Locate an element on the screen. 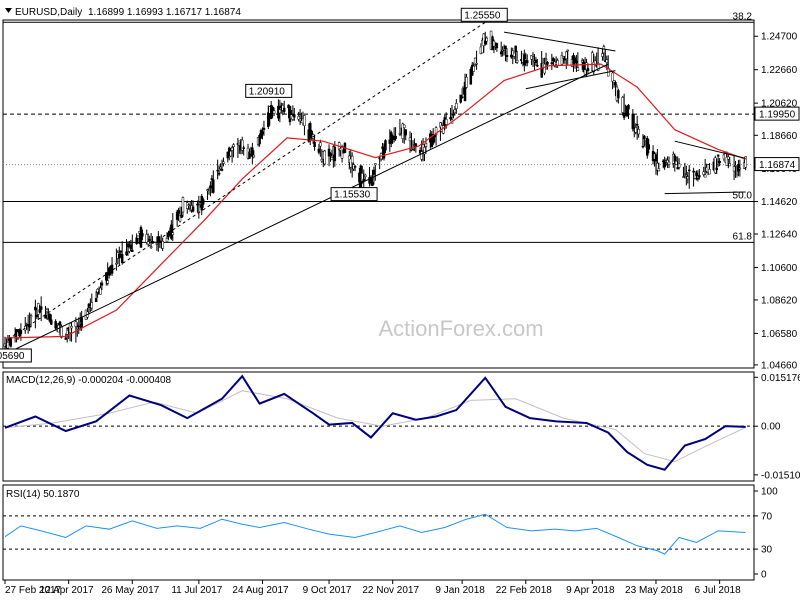 The width and height of the screenshot is (800, 600). pivot-label: 1.25550 is located at coordinates (482, 15).